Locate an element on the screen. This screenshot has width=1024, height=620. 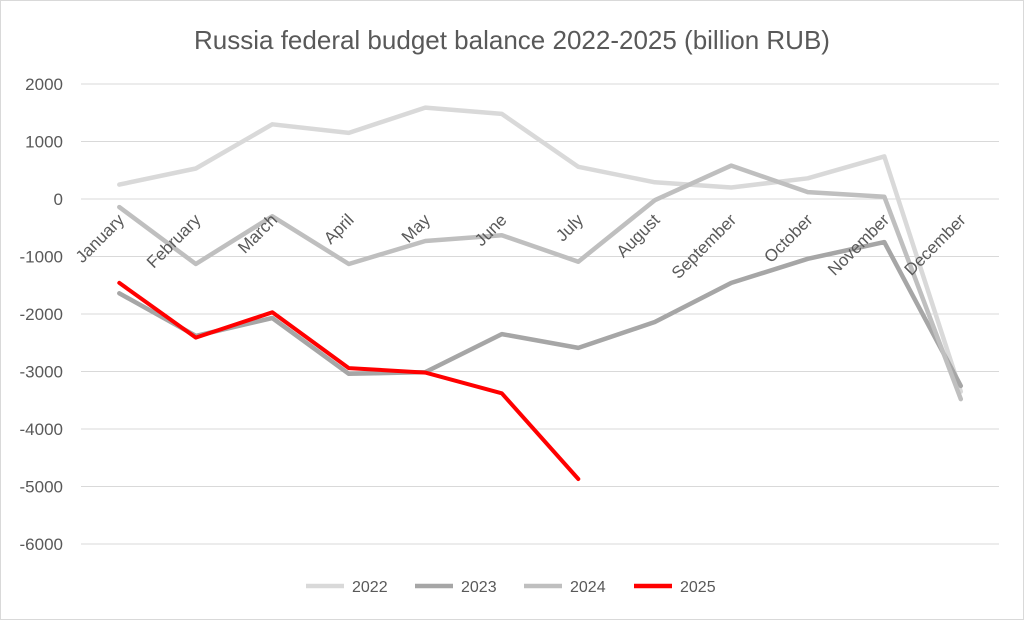
legend-label-2022: 2022 is located at coordinates (370, 587).